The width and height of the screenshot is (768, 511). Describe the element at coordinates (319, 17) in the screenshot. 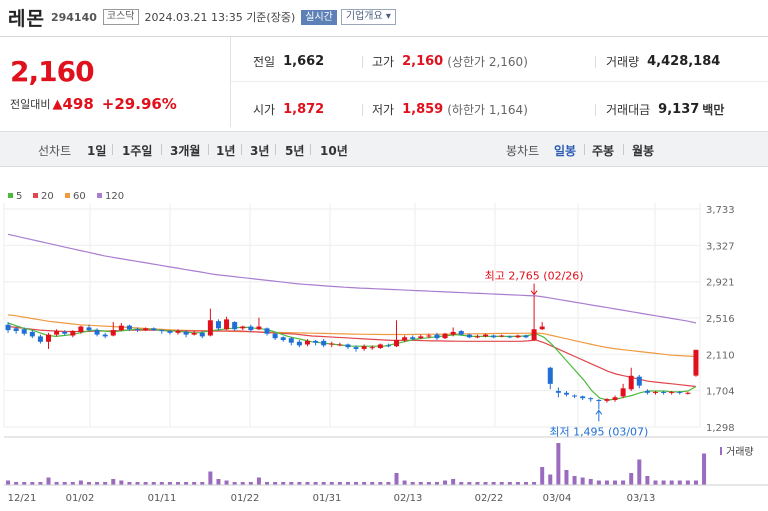

I see `realtime-badge: 실시간` at that location.